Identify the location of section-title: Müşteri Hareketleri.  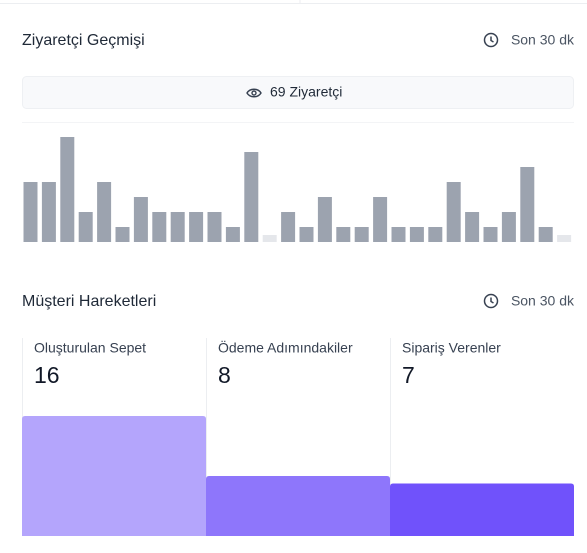
(89, 301).